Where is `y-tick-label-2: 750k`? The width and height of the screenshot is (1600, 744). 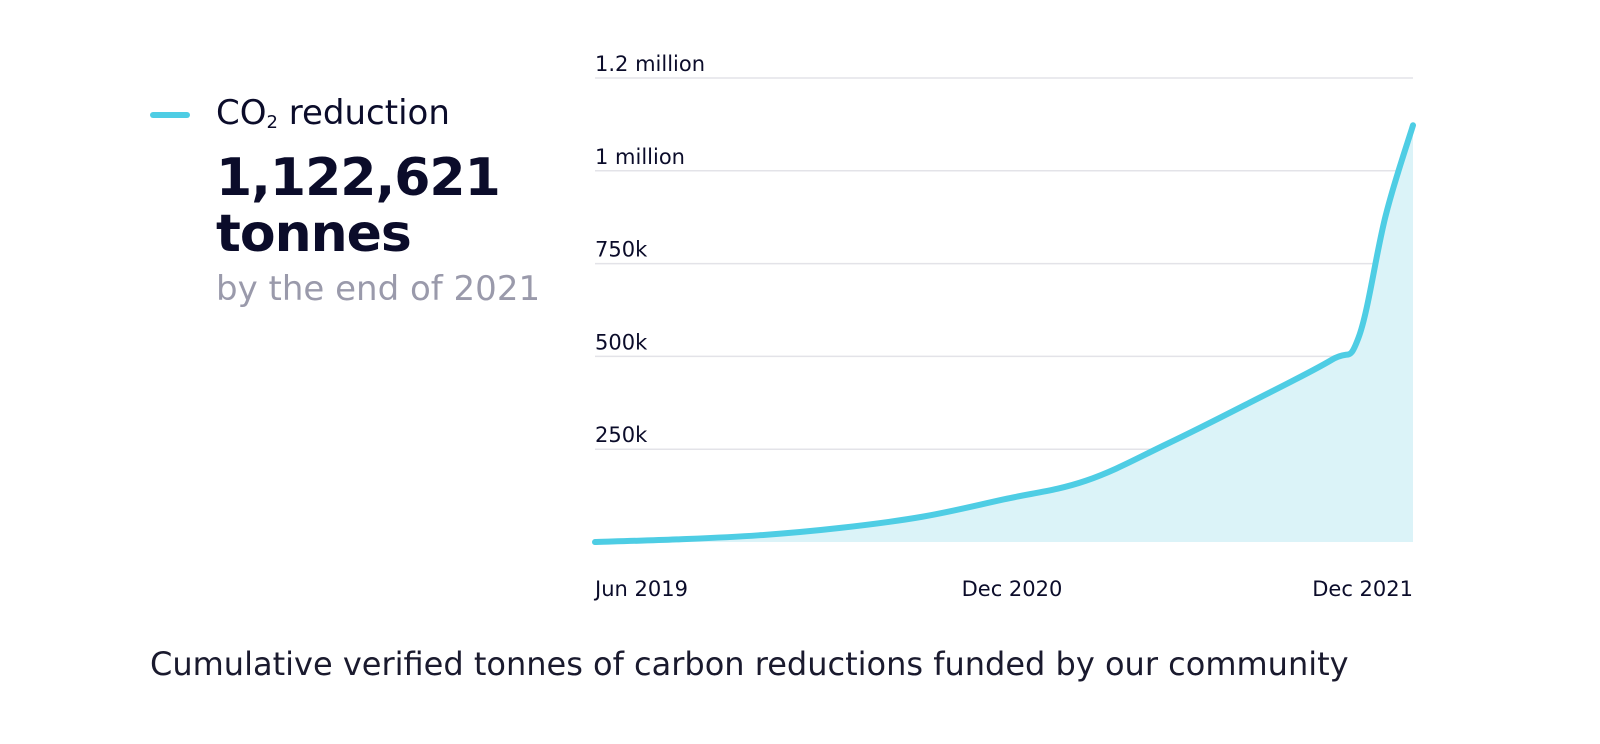 y-tick-label-2: 750k is located at coordinates (621, 250).